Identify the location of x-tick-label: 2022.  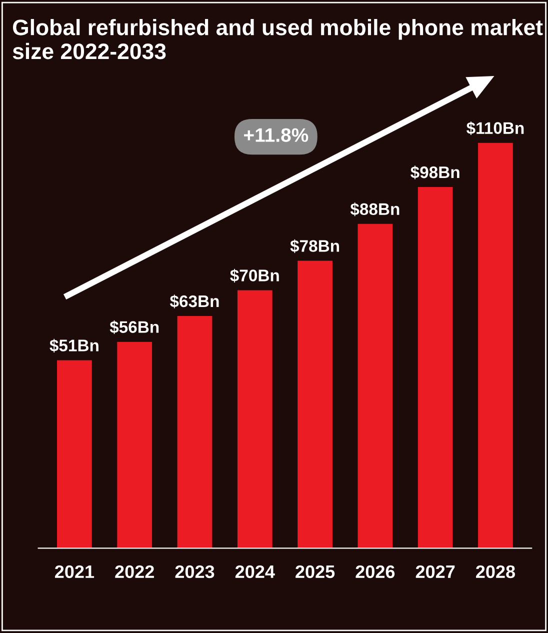
(134, 571).